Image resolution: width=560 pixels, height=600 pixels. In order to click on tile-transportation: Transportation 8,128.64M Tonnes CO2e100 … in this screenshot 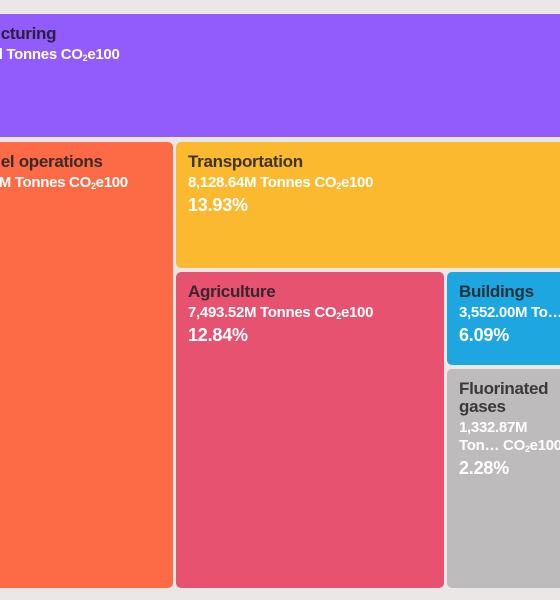, I will do `click(368, 205)`.